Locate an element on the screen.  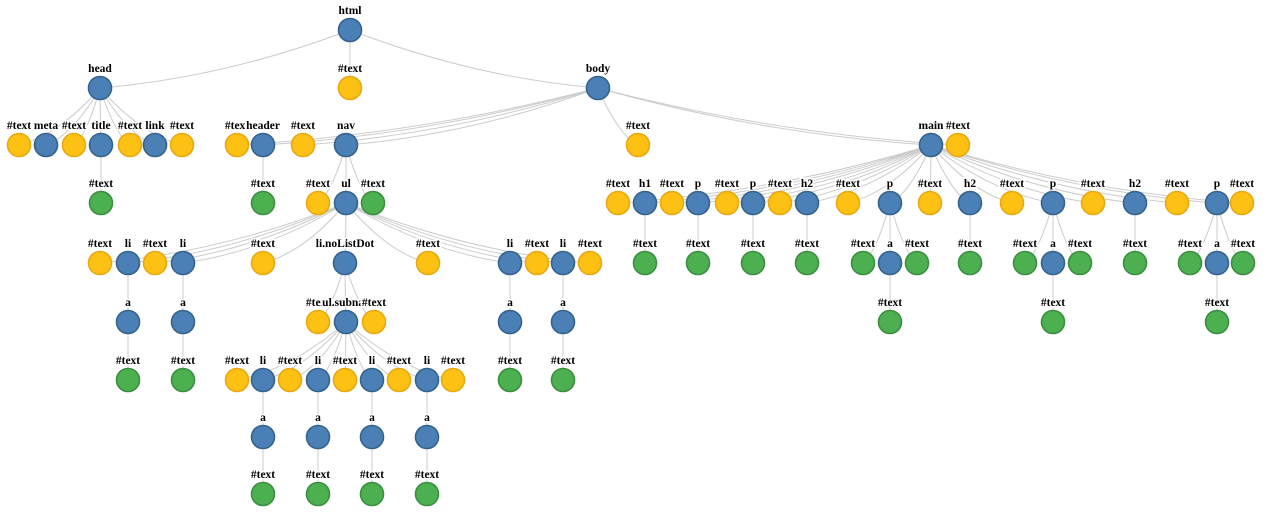
node-body-label: body is located at coordinates (598, 69).